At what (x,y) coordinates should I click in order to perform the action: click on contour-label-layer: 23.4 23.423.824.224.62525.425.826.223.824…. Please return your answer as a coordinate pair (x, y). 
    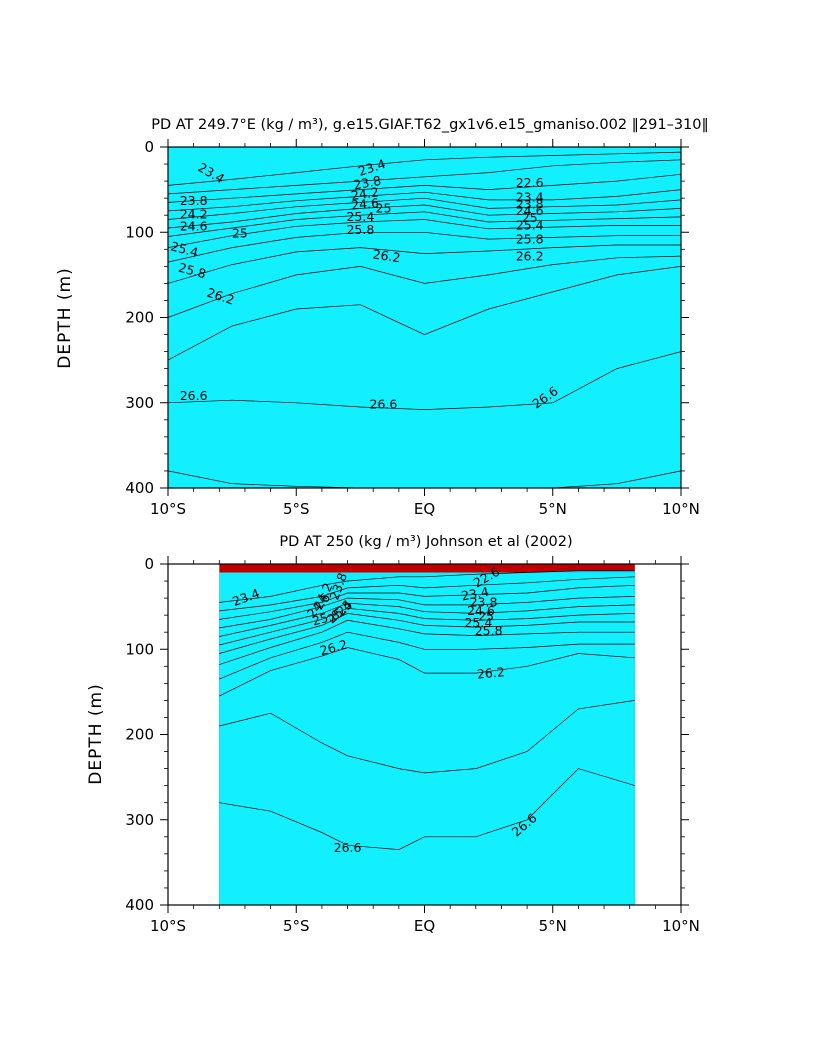
    Looking at the image, I should click on (365, 284).